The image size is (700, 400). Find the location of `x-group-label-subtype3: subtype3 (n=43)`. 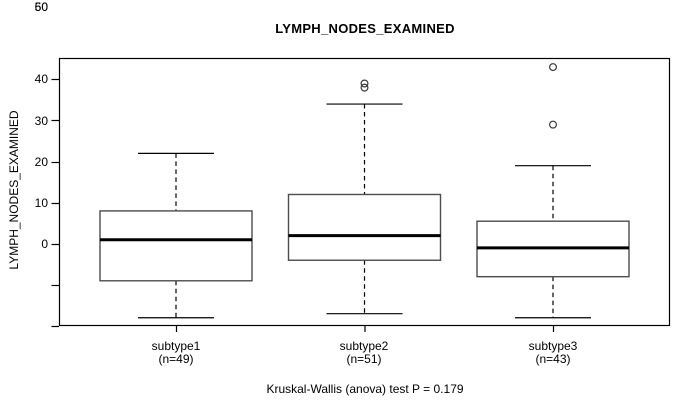

x-group-label-subtype3: subtype3 (n=43) is located at coordinates (553, 353).